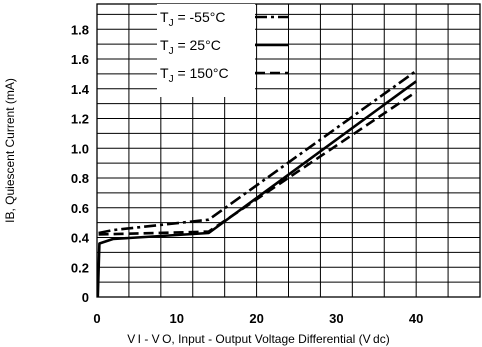  Describe the element at coordinates (80, 29) in the screenshot. I see `y-tick-label: 1.8` at that location.